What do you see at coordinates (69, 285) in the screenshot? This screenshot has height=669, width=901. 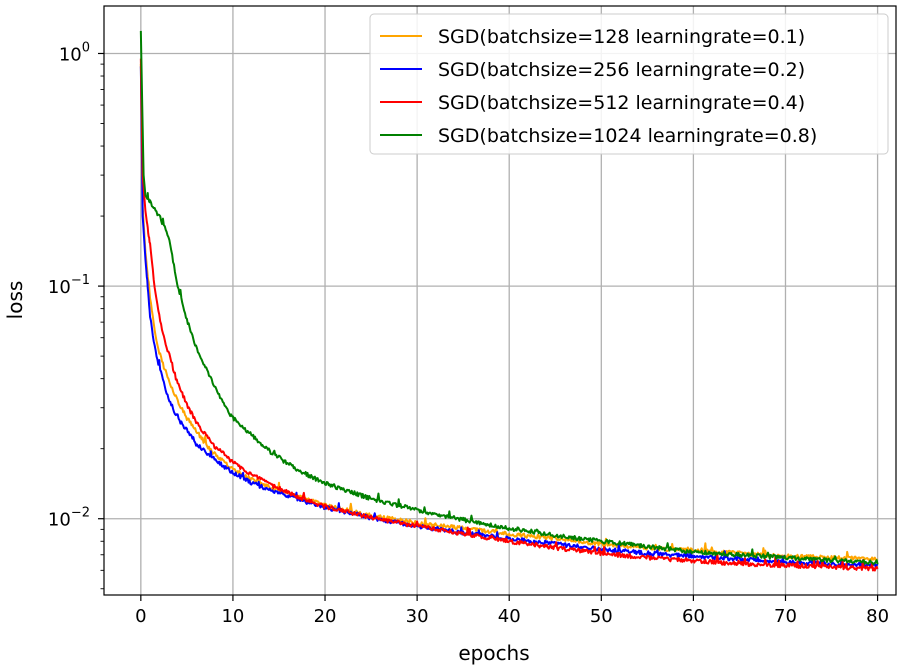 I see `y-tick-label: 10⁻¹` at bounding box center [69, 285].